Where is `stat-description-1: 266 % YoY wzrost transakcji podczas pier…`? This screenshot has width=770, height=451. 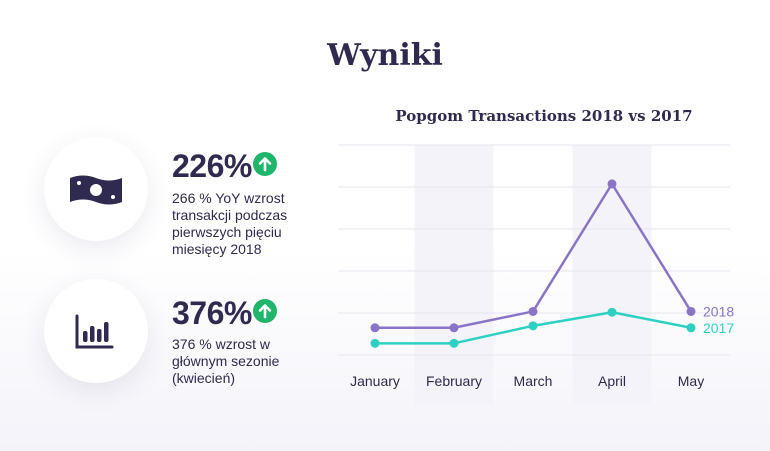 stat-description-1: 266 % YoY wzrost transakcji podczas pier… is located at coordinates (230, 223).